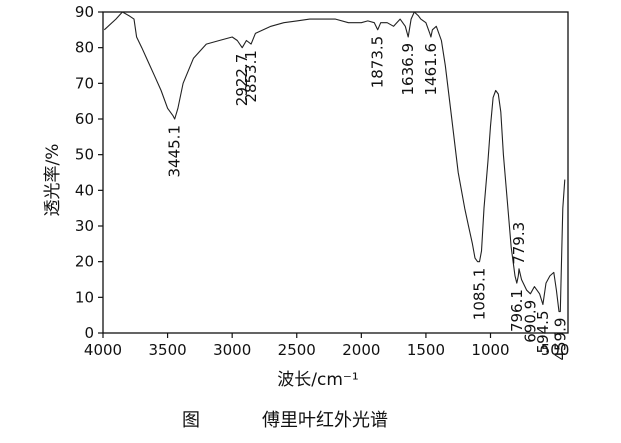 The height and width of the screenshot is (443, 621). What do you see at coordinates (325, 420) in the screenshot?
I see `figure-caption-title: 傅里叶红外光谱` at bounding box center [325, 420].